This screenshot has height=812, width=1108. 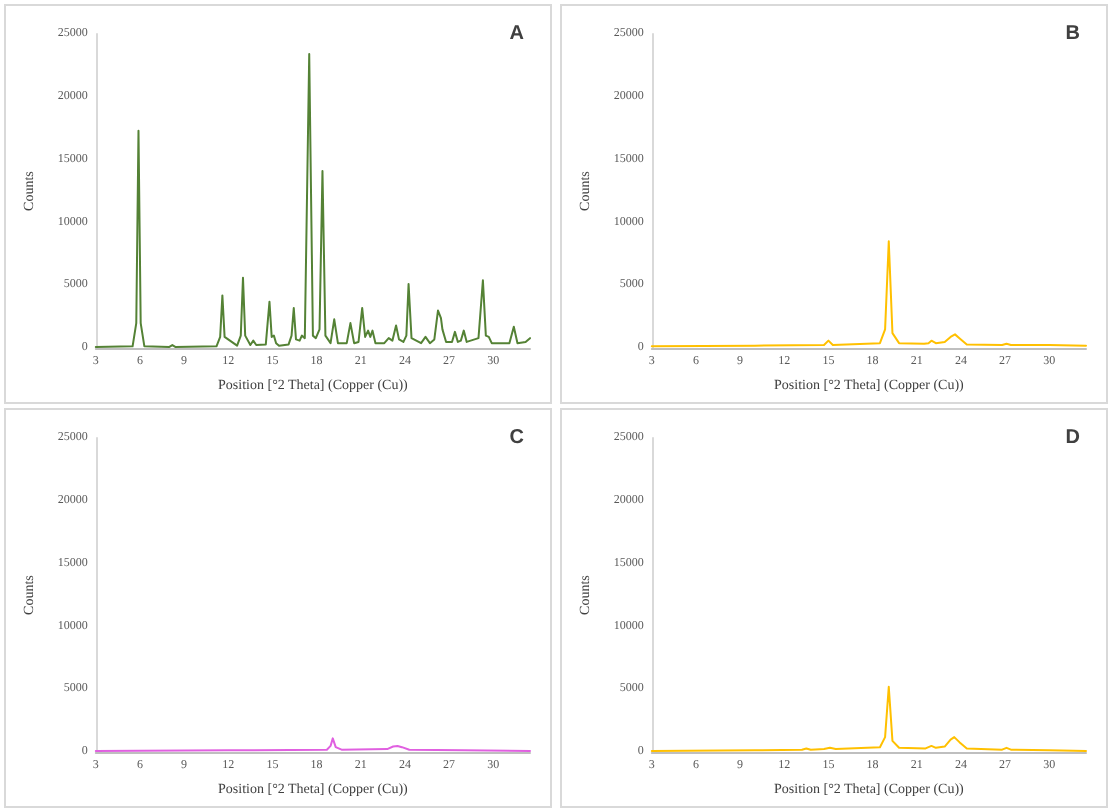 I want to click on chart-title: B, so click(x=1073, y=34).